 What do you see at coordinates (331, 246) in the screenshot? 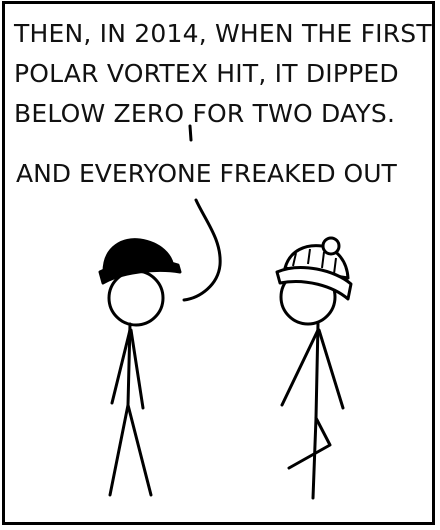
I see `hat-pompom` at bounding box center [331, 246].